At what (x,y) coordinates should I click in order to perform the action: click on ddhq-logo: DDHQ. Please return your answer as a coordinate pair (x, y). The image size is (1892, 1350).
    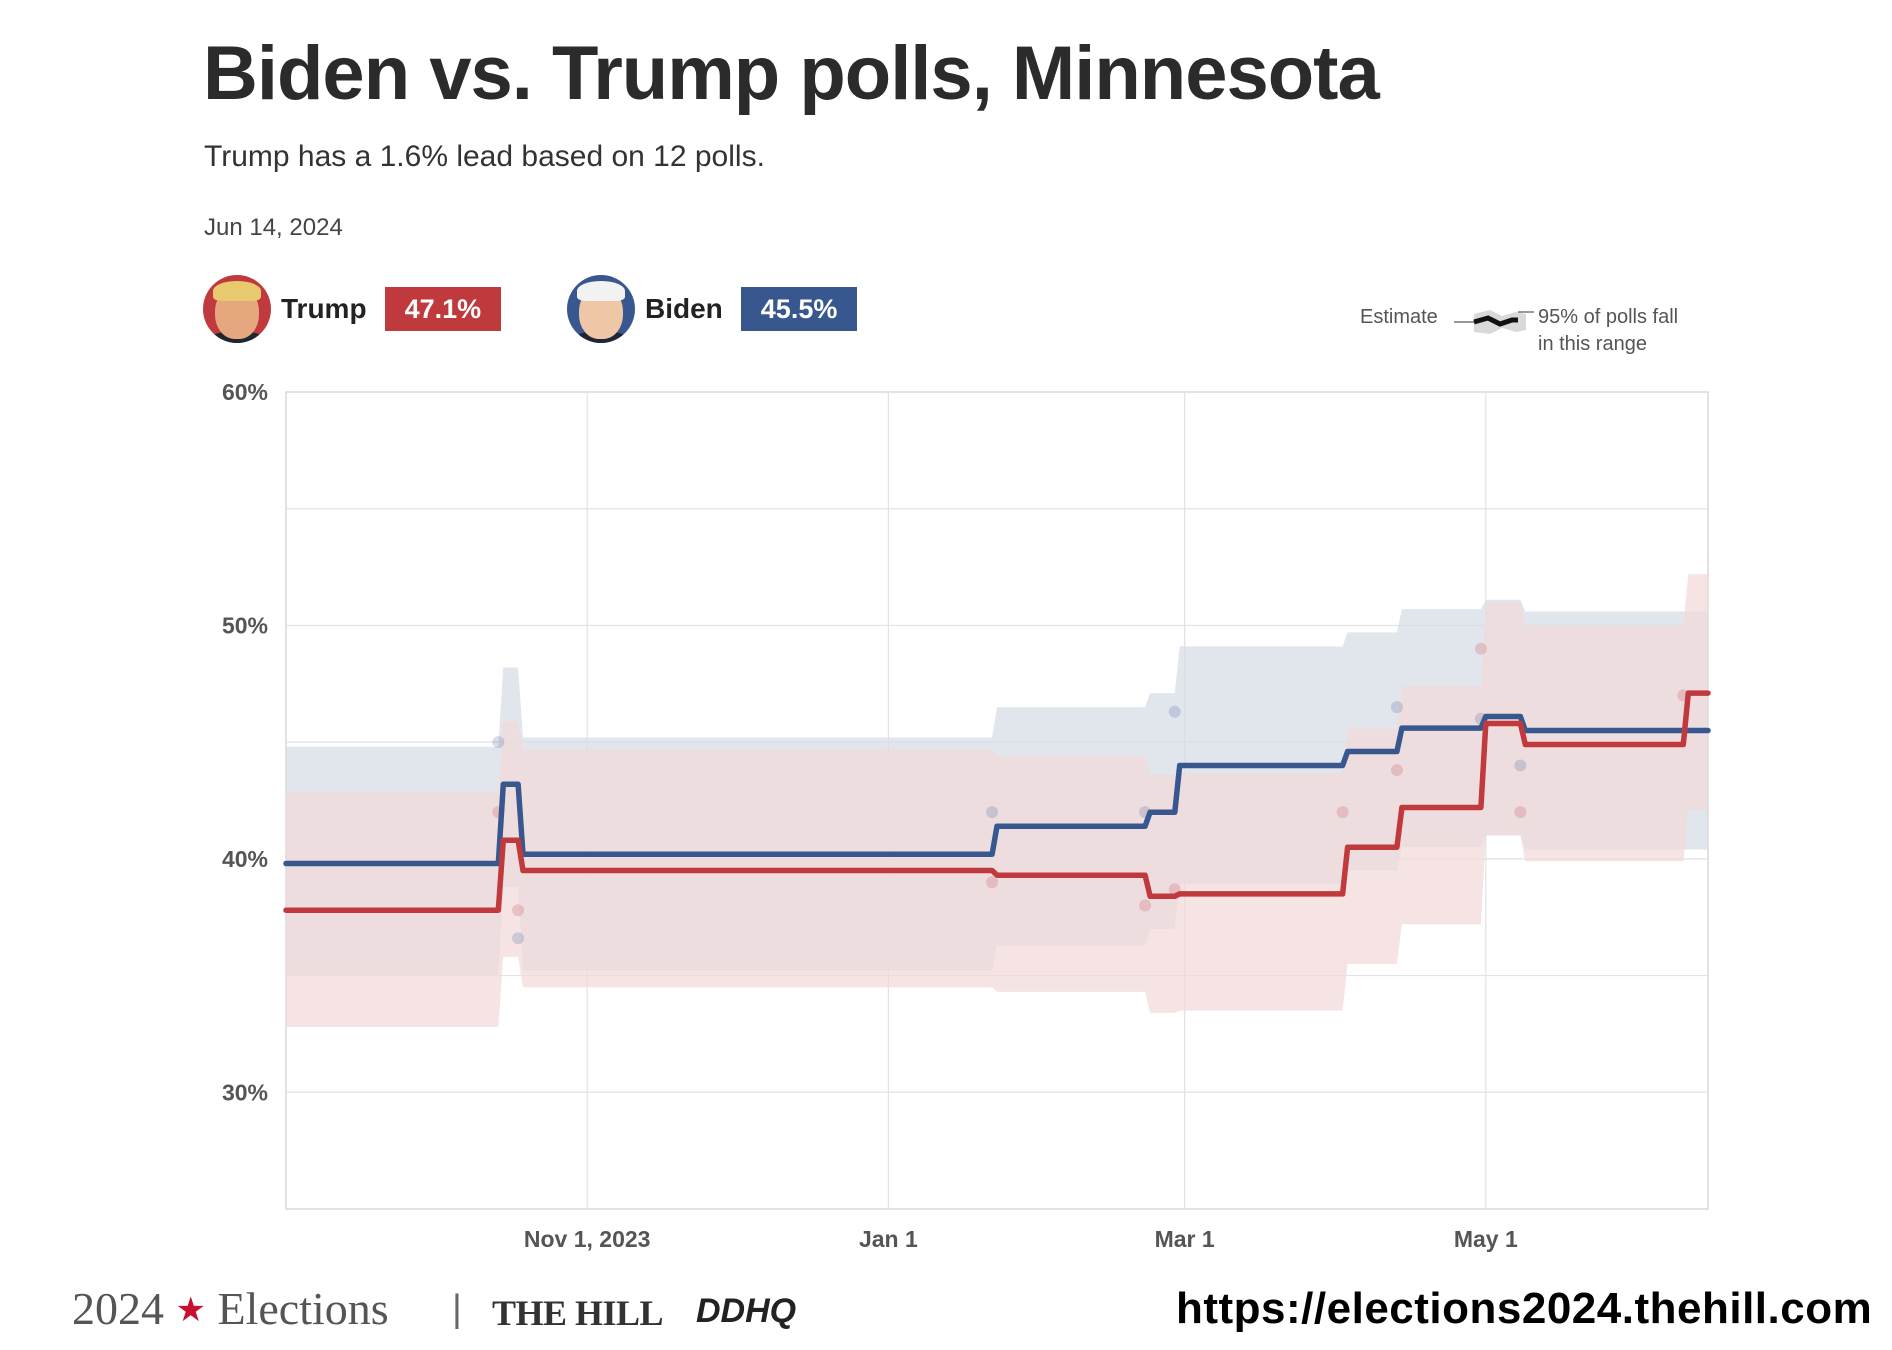
    Looking at the image, I should click on (746, 1311).